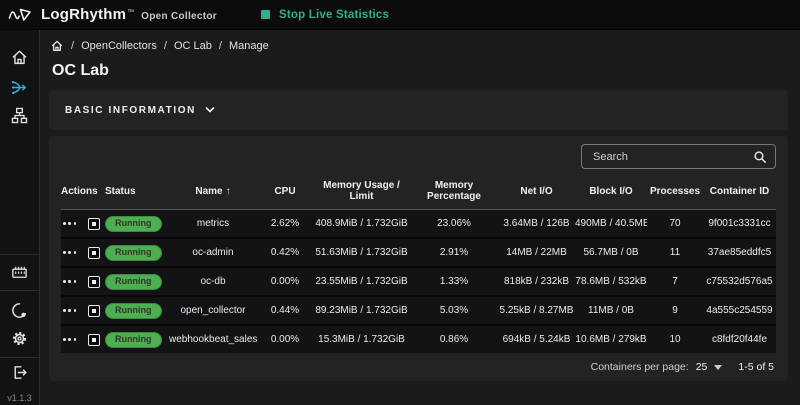 The width and height of the screenshot is (800, 405). Describe the element at coordinates (418, 367) in the screenshot. I see `pagination: Containers per page: 25 1-5 of 5` at that location.